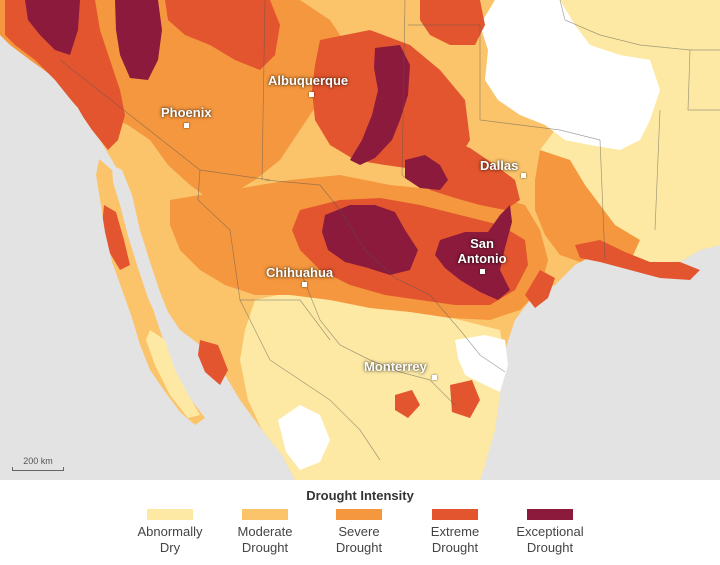 This screenshot has width=720, height=565. What do you see at coordinates (300, 272) in the screenshot?
I see `city-label-chihuahua: Chihuahua` at bounding box center [300, 272].